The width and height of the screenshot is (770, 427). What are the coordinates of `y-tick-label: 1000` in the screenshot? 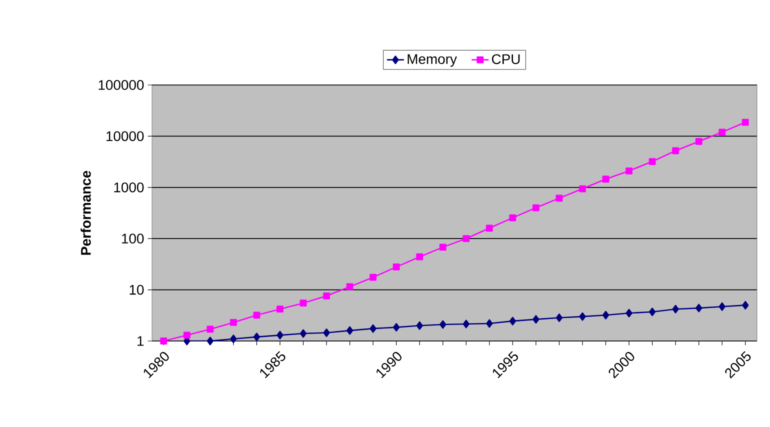 It's located at (129, 187).